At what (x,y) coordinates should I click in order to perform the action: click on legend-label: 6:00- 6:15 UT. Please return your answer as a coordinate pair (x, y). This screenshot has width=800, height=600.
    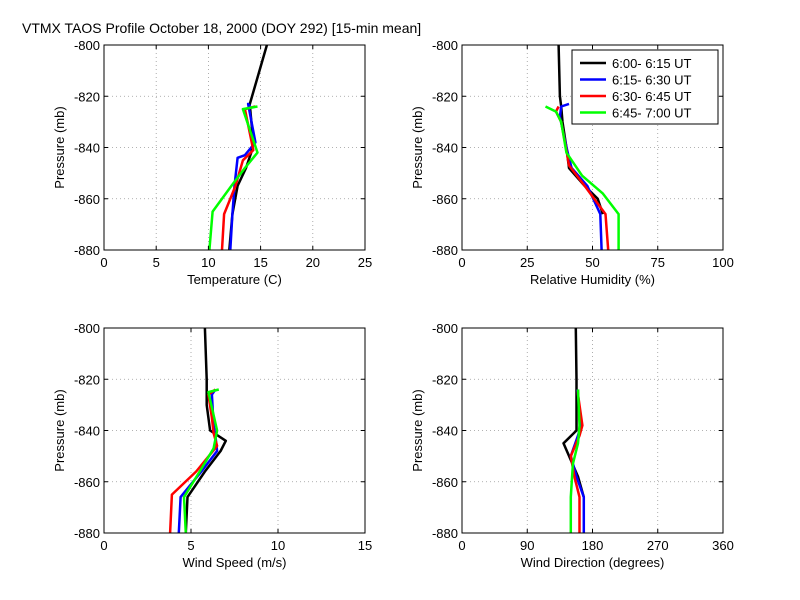
    Looking at the image, I should click on (652, 63).